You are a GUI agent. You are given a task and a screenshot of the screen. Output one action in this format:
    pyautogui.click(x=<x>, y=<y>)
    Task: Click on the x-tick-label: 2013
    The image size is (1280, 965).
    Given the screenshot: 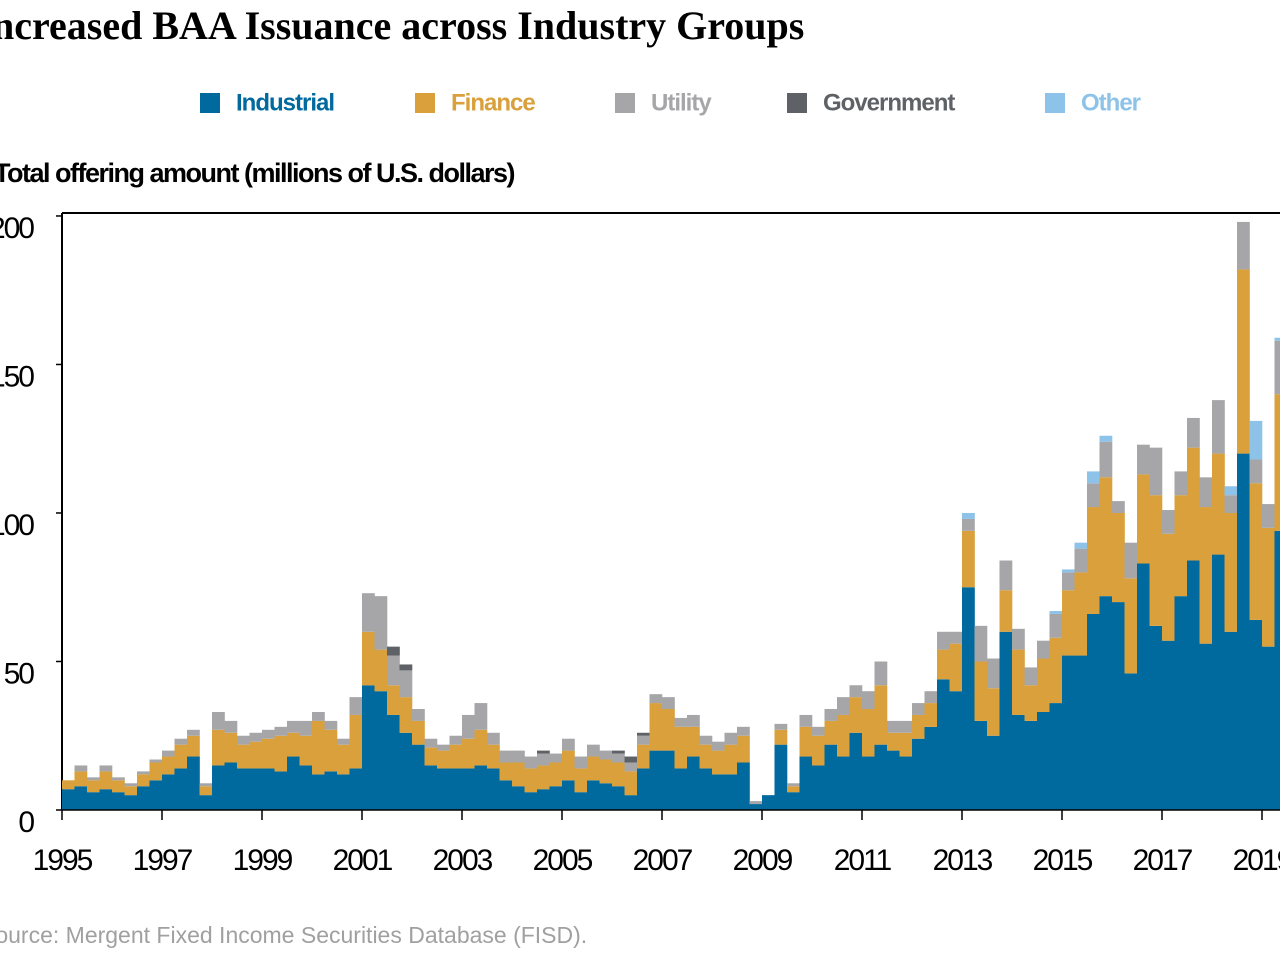 What is the action you would take?
    pyautogui.click(x=963, y=860)
    